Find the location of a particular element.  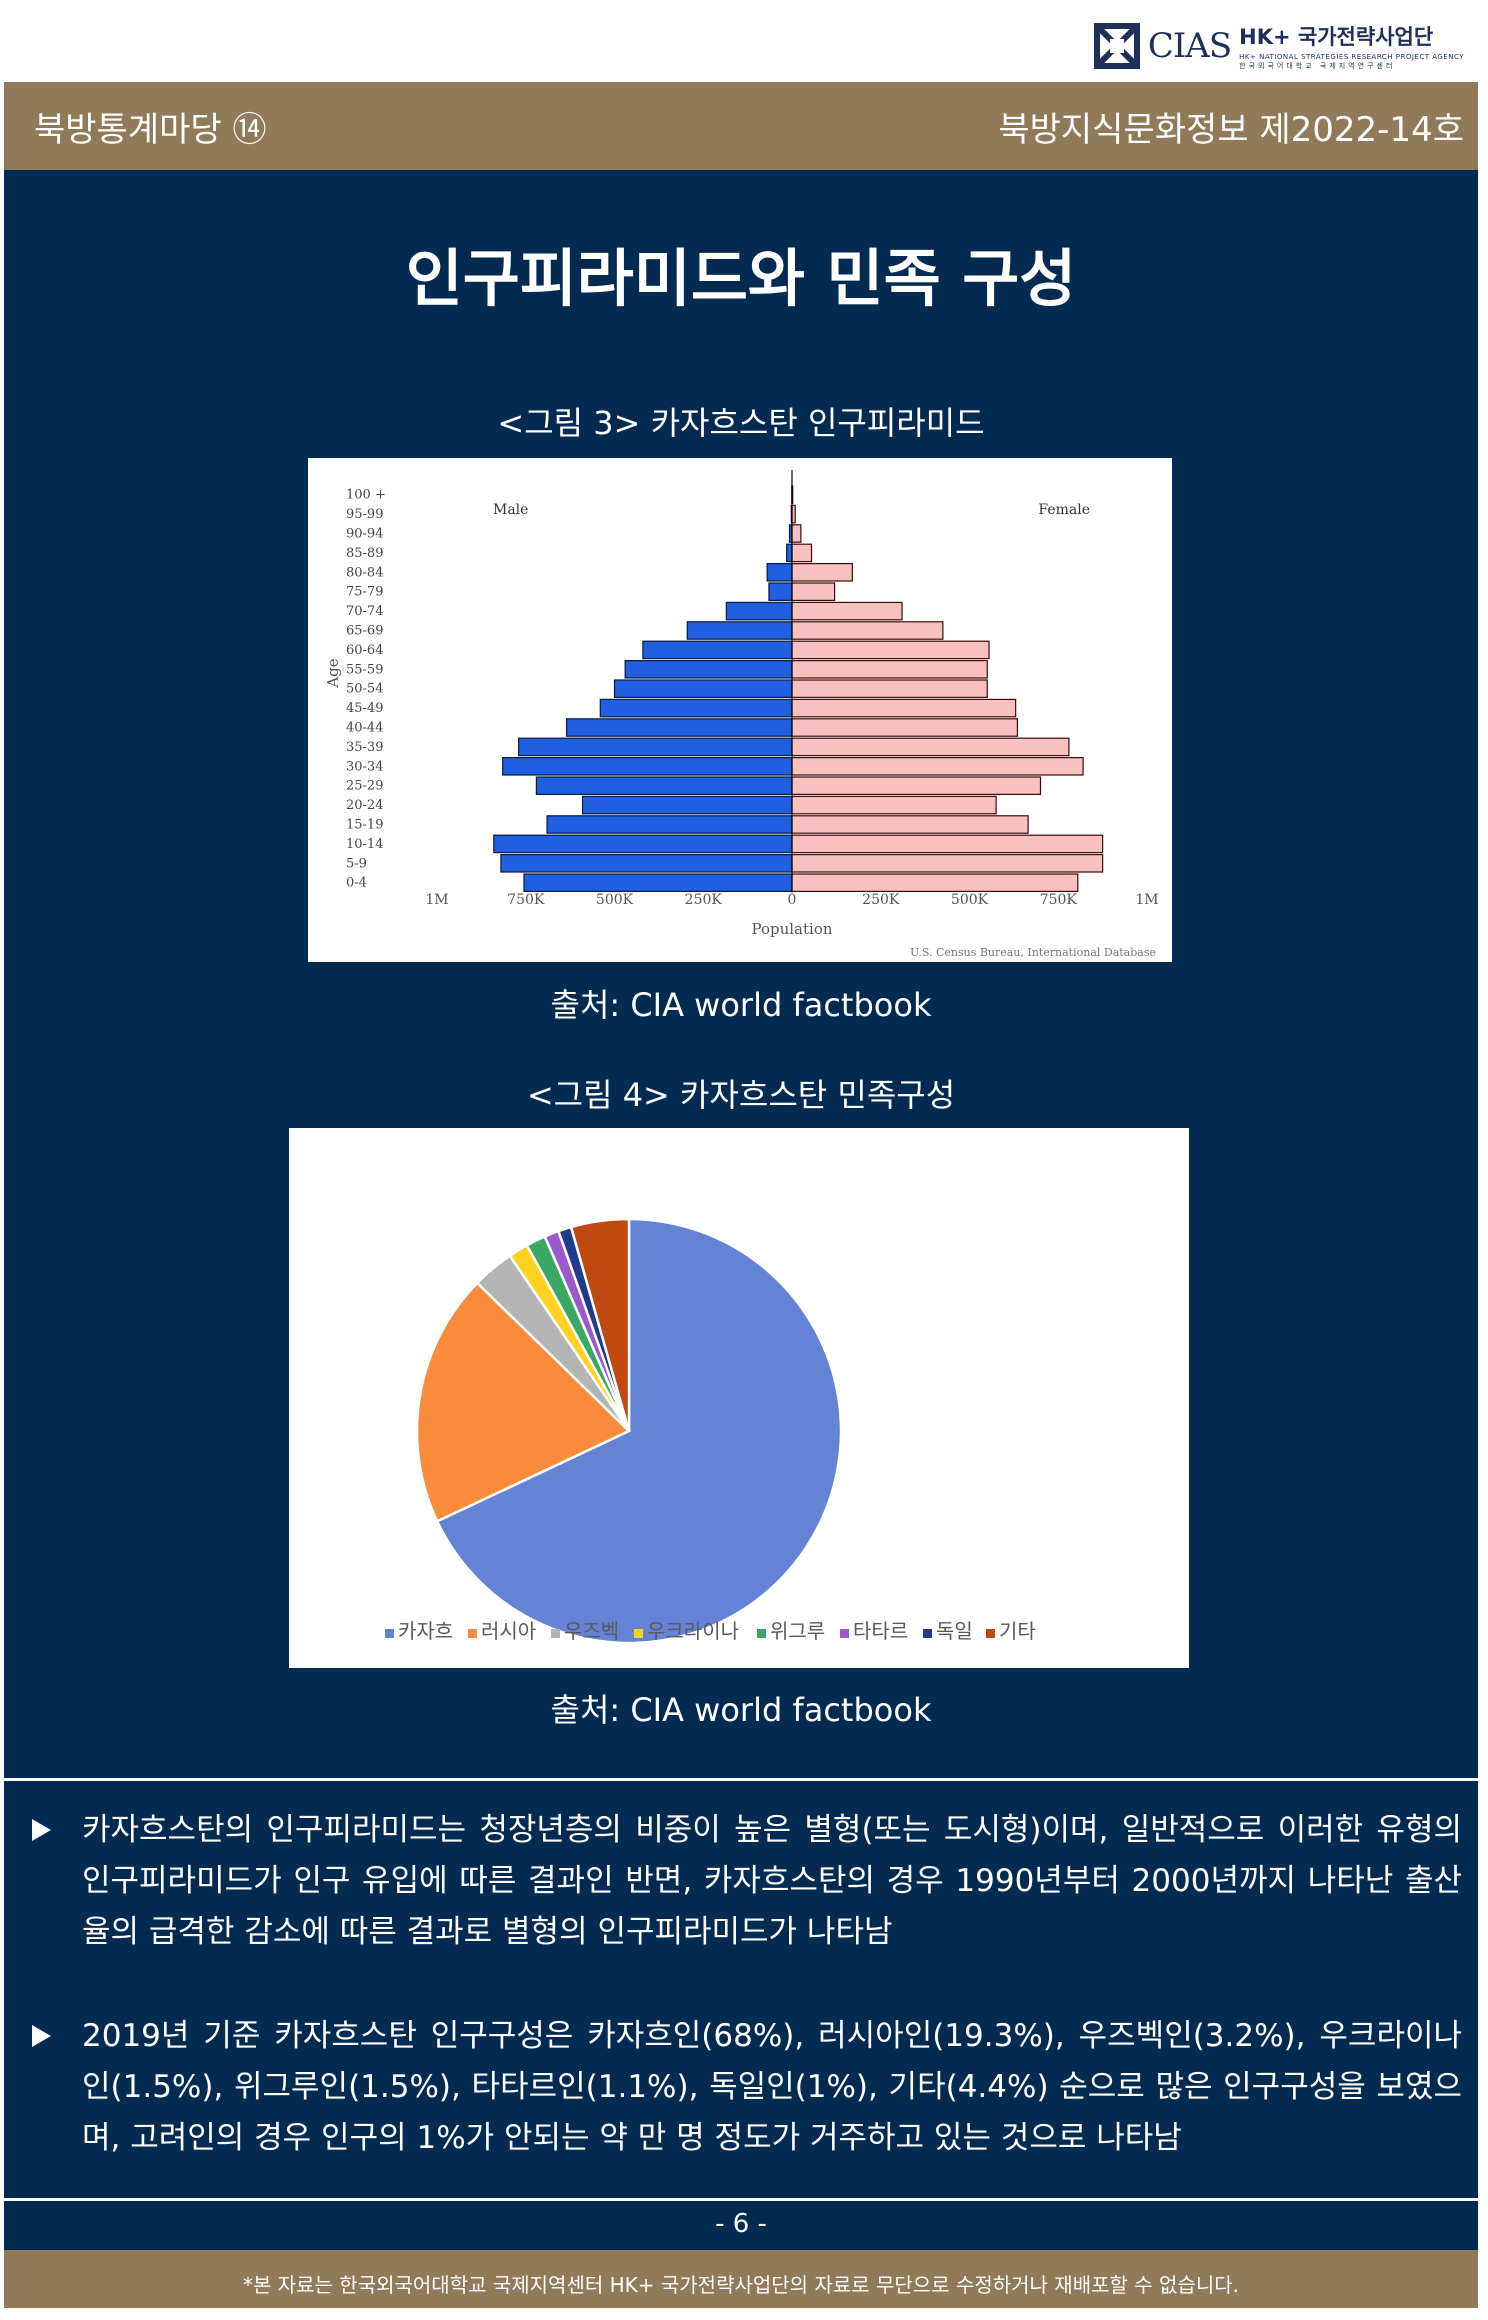

legend-label: 타타르 is located at coordinates (880, 1631).